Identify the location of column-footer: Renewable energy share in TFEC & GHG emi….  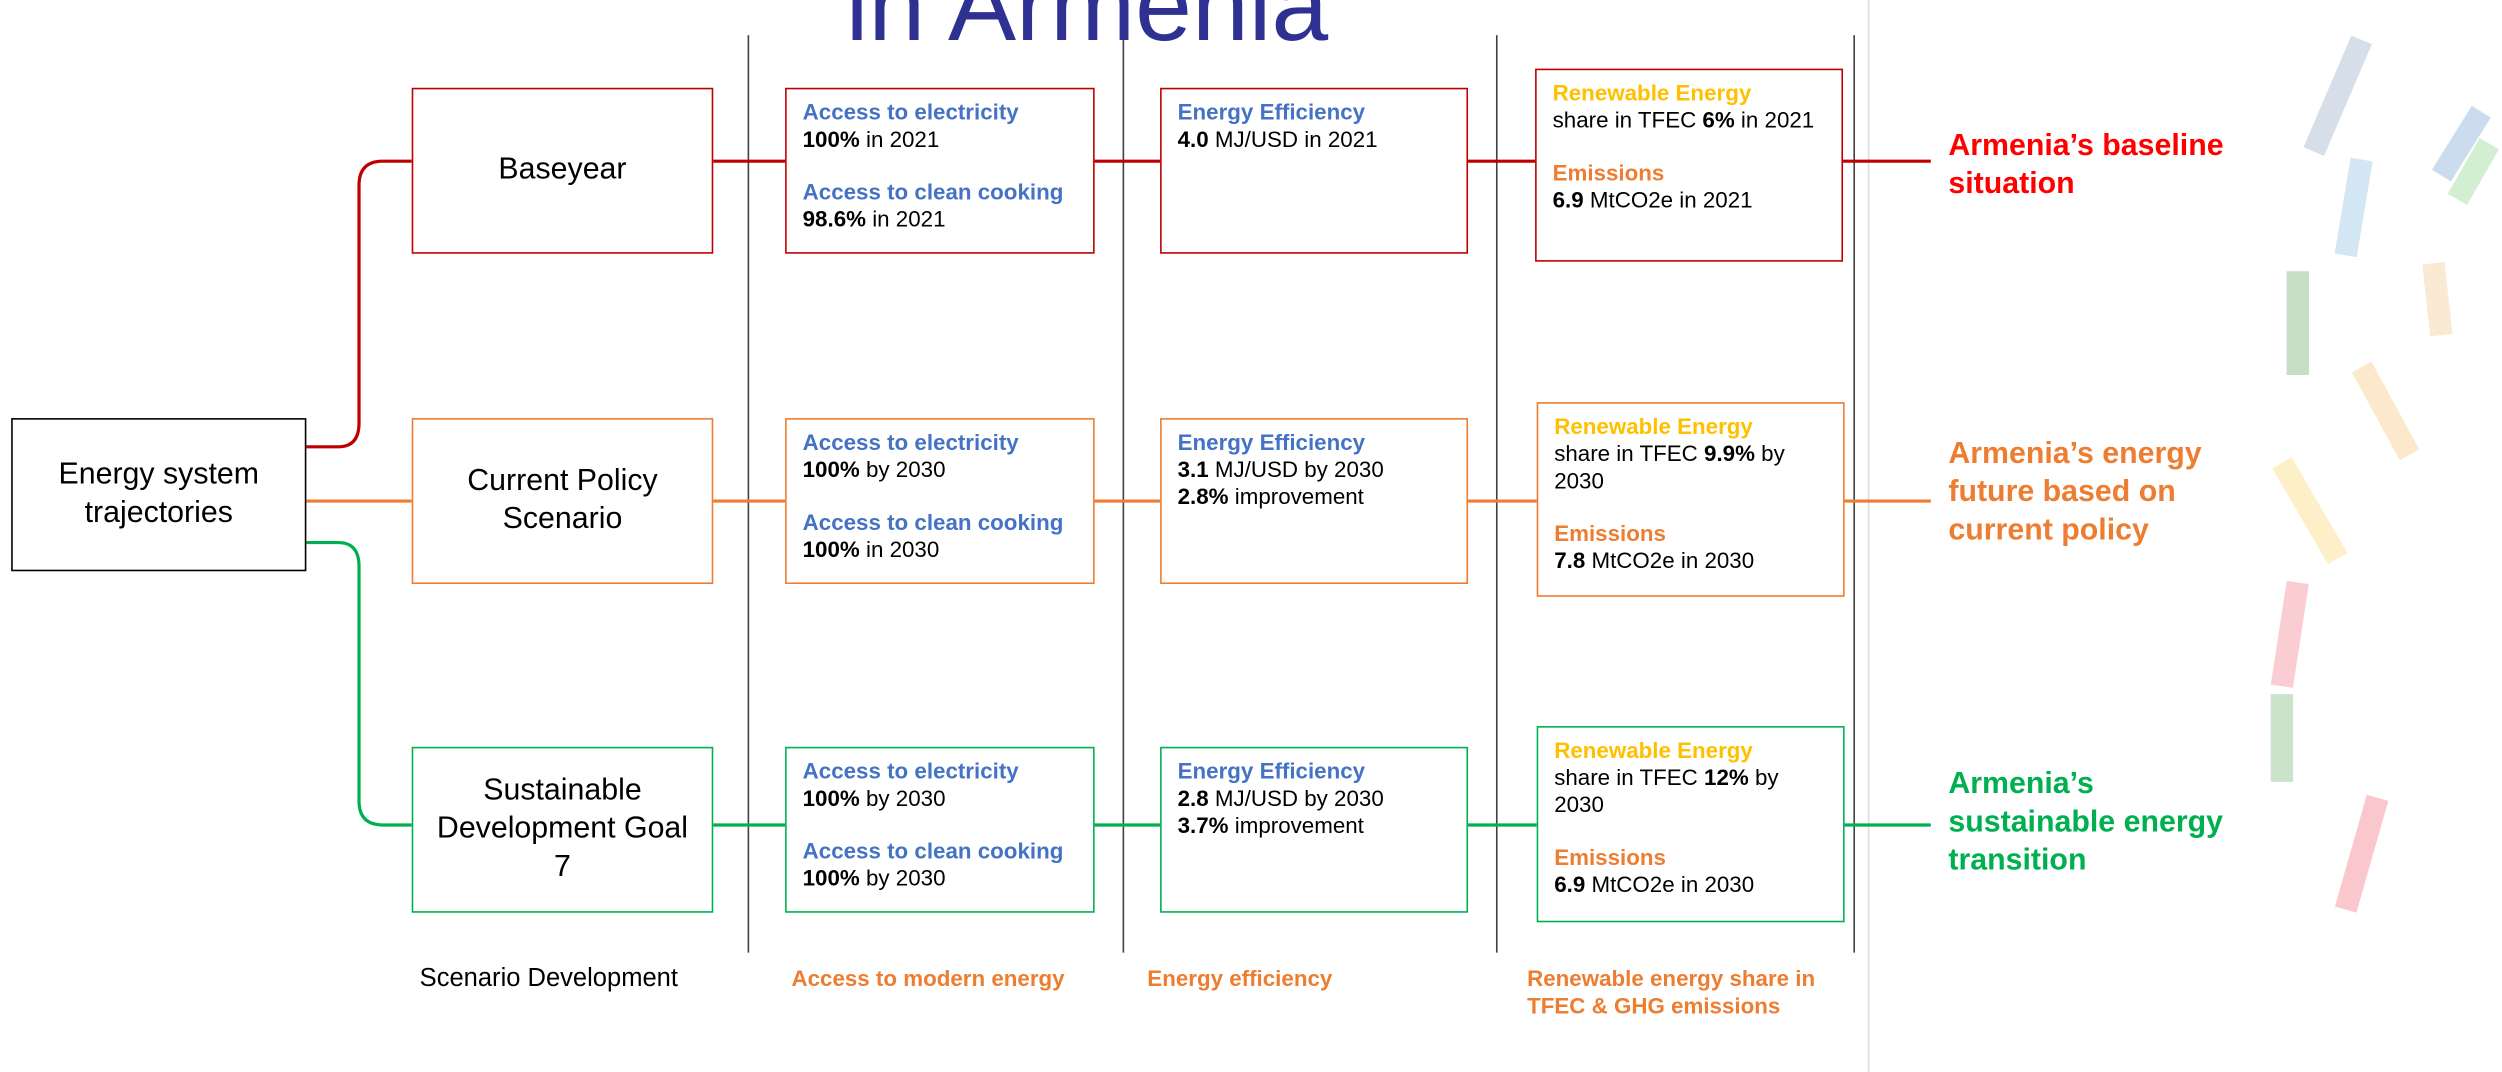
(1671, 992).